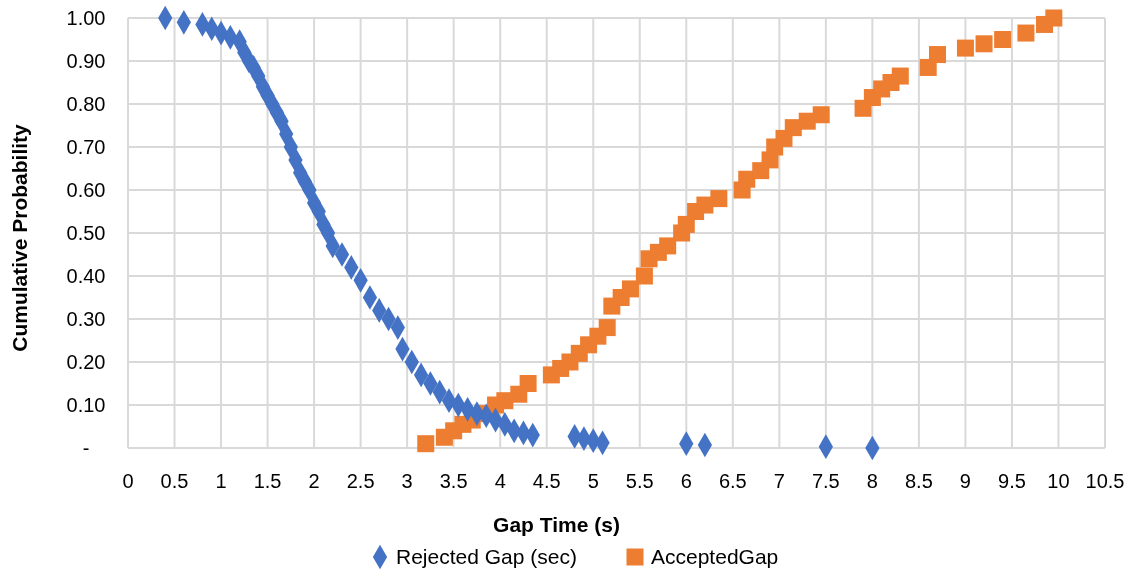 Image resolution: width=1140 pixels, height=575 pixels. Describe the element at coordinates (825, 481) in the screenshot. I see `x-tick-label: 7.5` at that location.